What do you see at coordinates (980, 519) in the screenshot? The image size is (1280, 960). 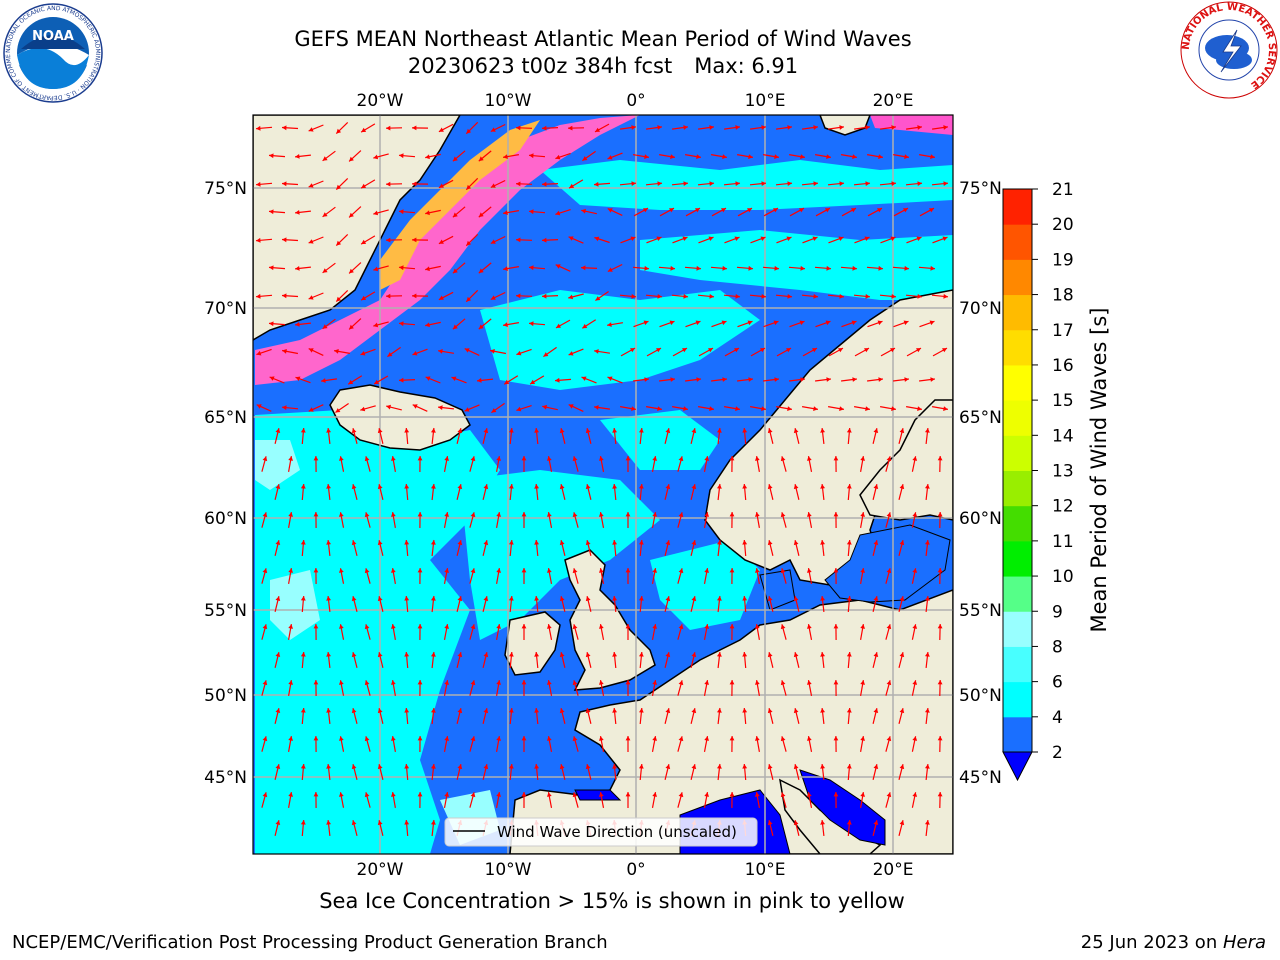 I see `lat-tick-right-60n: 60°N` at bounding box center [980, 519].